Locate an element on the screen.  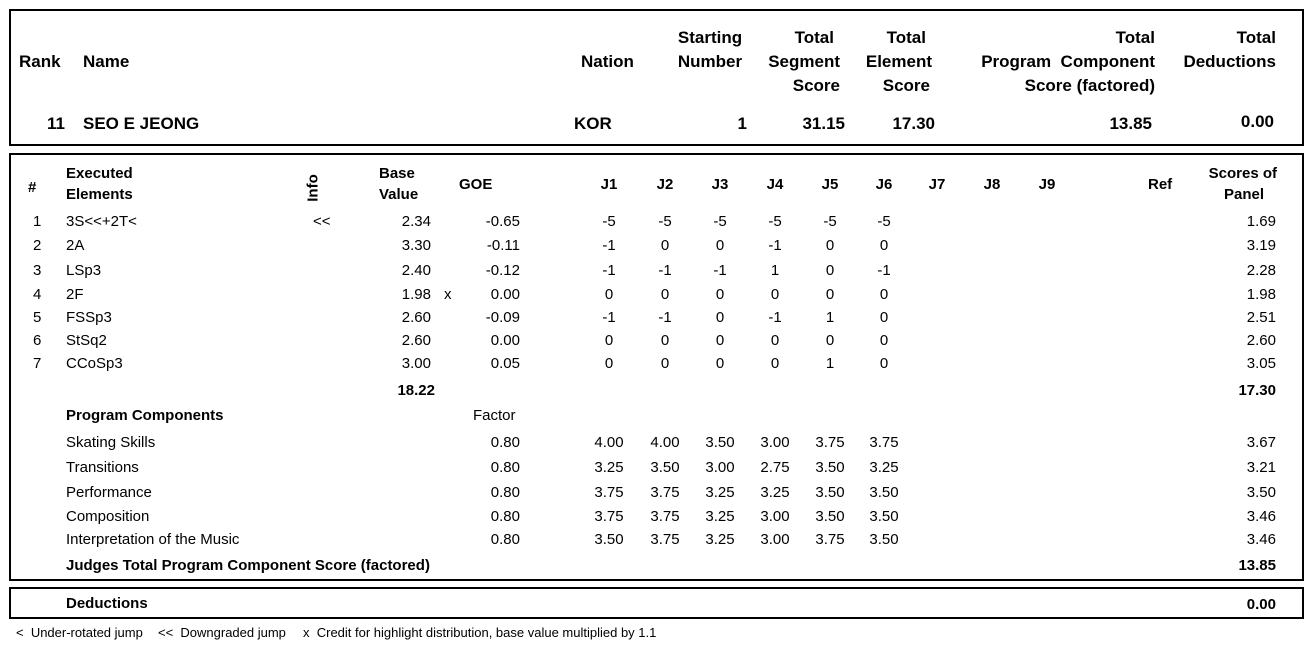
element-code: 3S<<+2T< is located at coordinates (101, 221).